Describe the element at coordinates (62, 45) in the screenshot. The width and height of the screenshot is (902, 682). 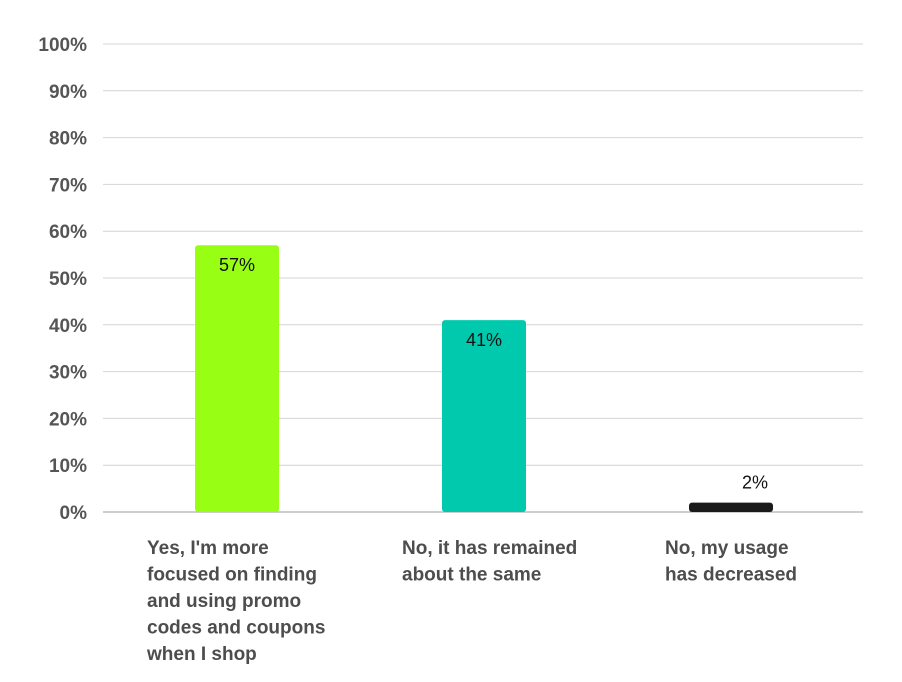
I see `y-tick-label-100: 100%` at that location.